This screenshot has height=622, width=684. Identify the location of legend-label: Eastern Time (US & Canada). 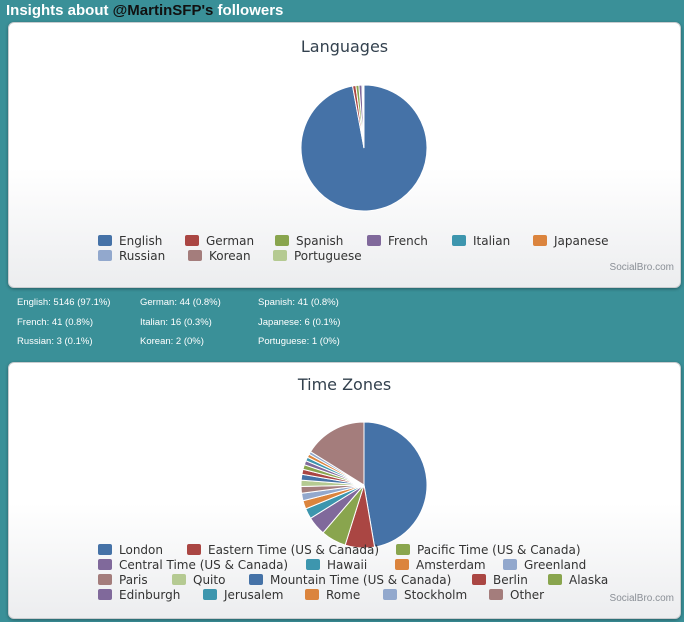
(294, 549).